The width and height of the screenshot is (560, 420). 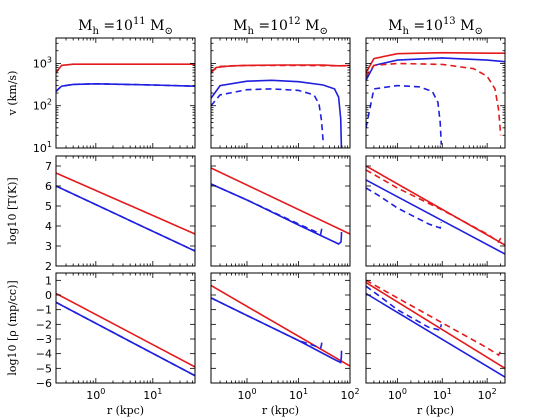 I want to click on column-title-3: Mh =1013 M⊙, so click(x=435, y=26).